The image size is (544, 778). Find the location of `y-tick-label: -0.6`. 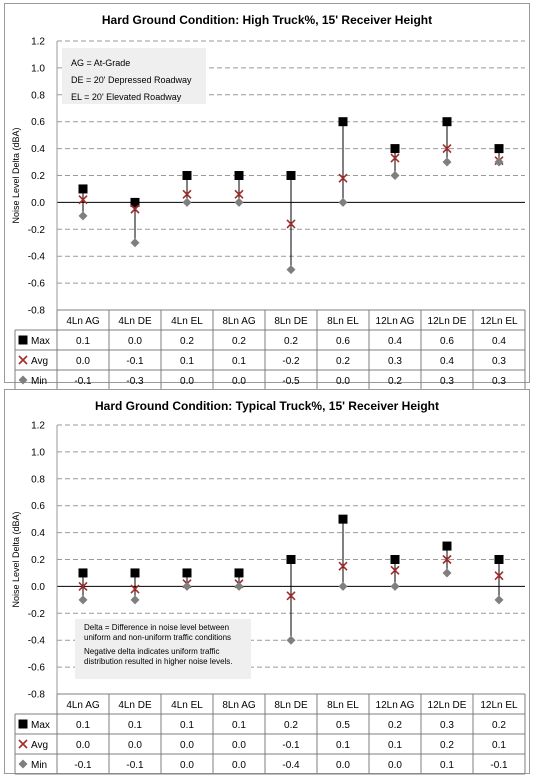

y-tick-label: -0.6 is located at coordinates (37, 284).